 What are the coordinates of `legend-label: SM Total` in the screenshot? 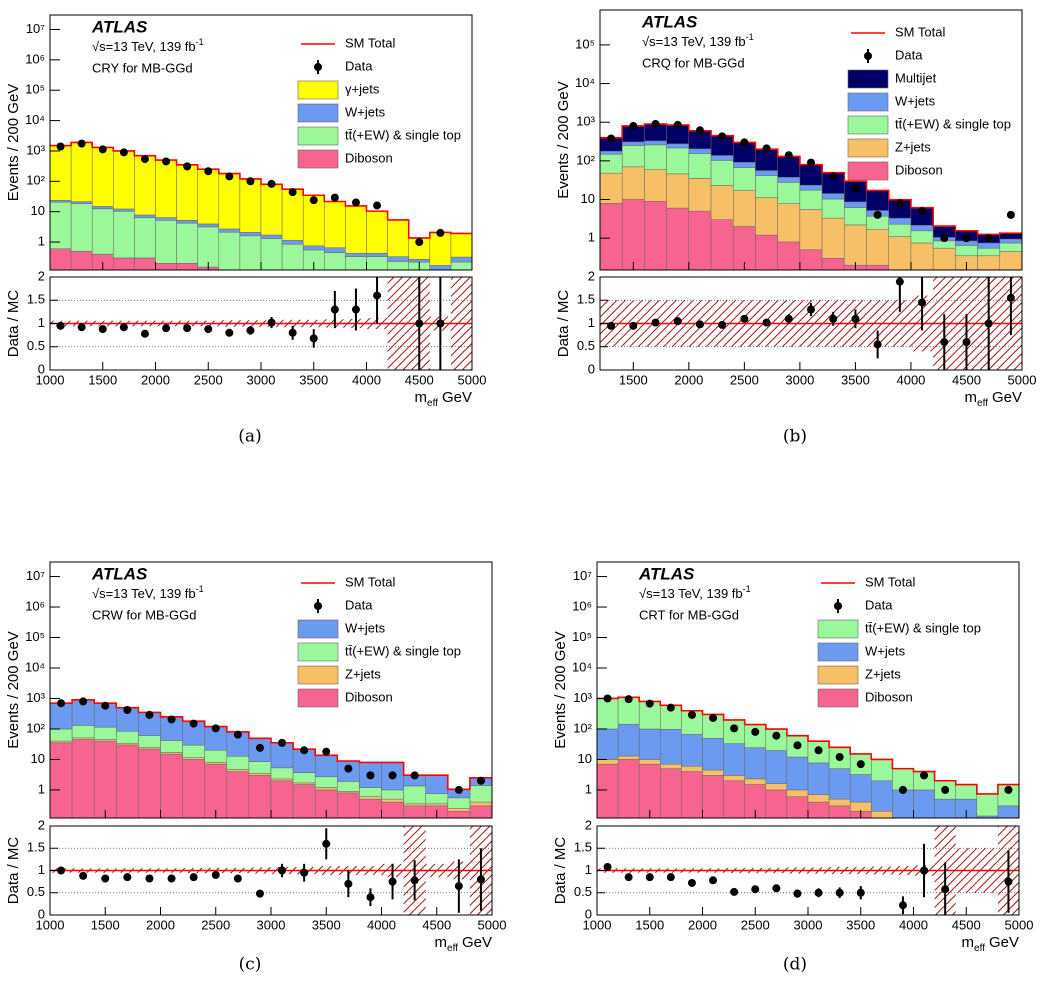 It's located at (890, 581).